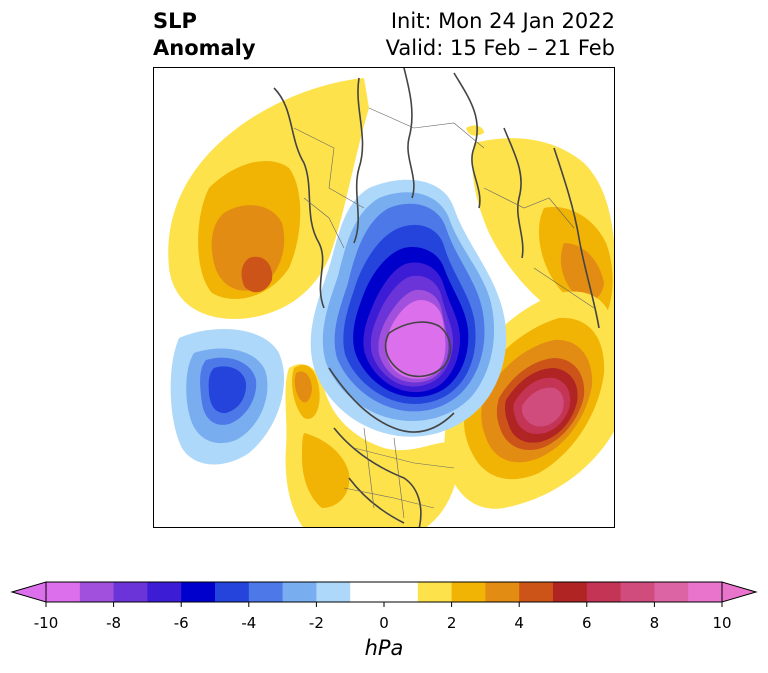  What do you see at coordinates (384, 648) in the screenshot?
I see `colorbar-unit-label: hPa` at bounding box center [384, 648].